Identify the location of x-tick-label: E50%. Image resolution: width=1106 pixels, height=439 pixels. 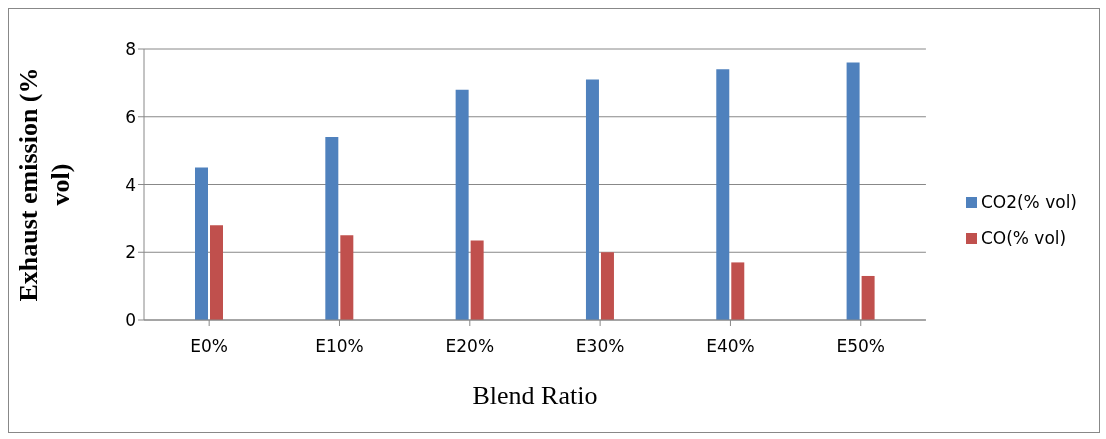
(861, 346).